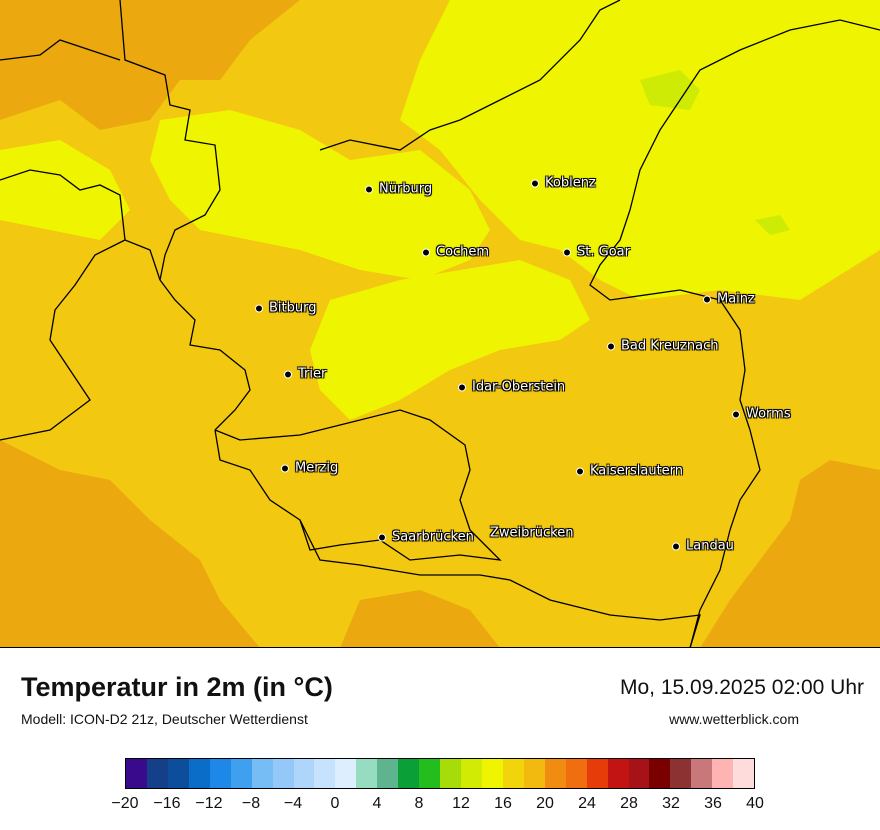  Describe the element at coordinates (713, 803) in the screenshot. I see `colorbar-tick-label: 36` at that location.